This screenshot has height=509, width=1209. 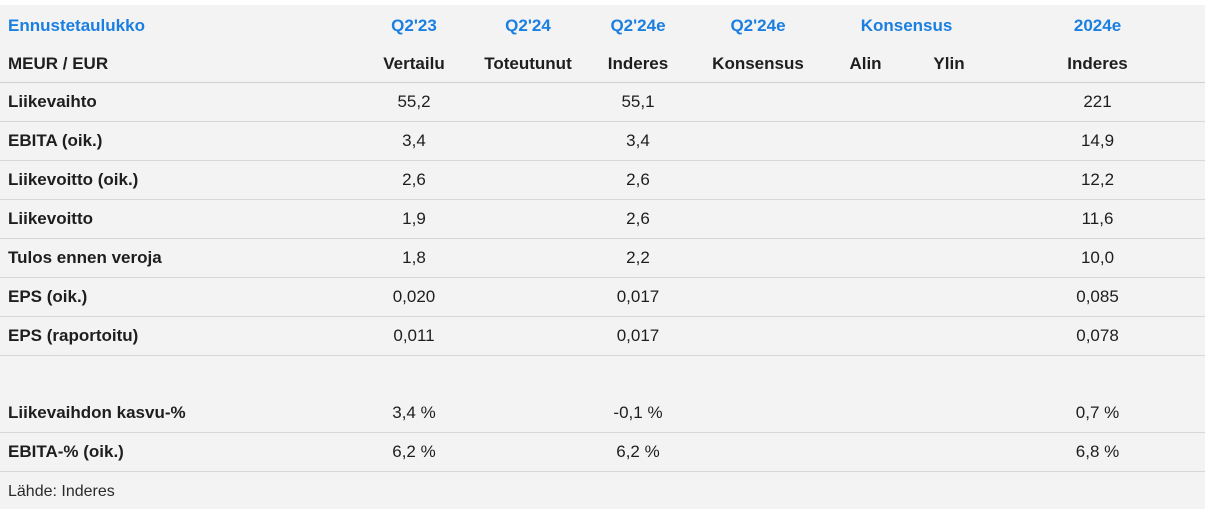 I want to click on row-label: EBITA (oik.), so click(x=177, y=141).